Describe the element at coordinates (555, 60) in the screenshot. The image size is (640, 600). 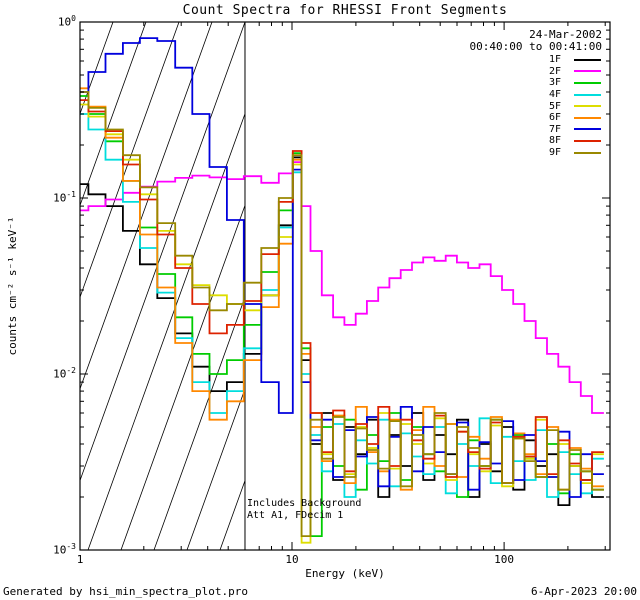
I see `legend-label: 1F` at that location.